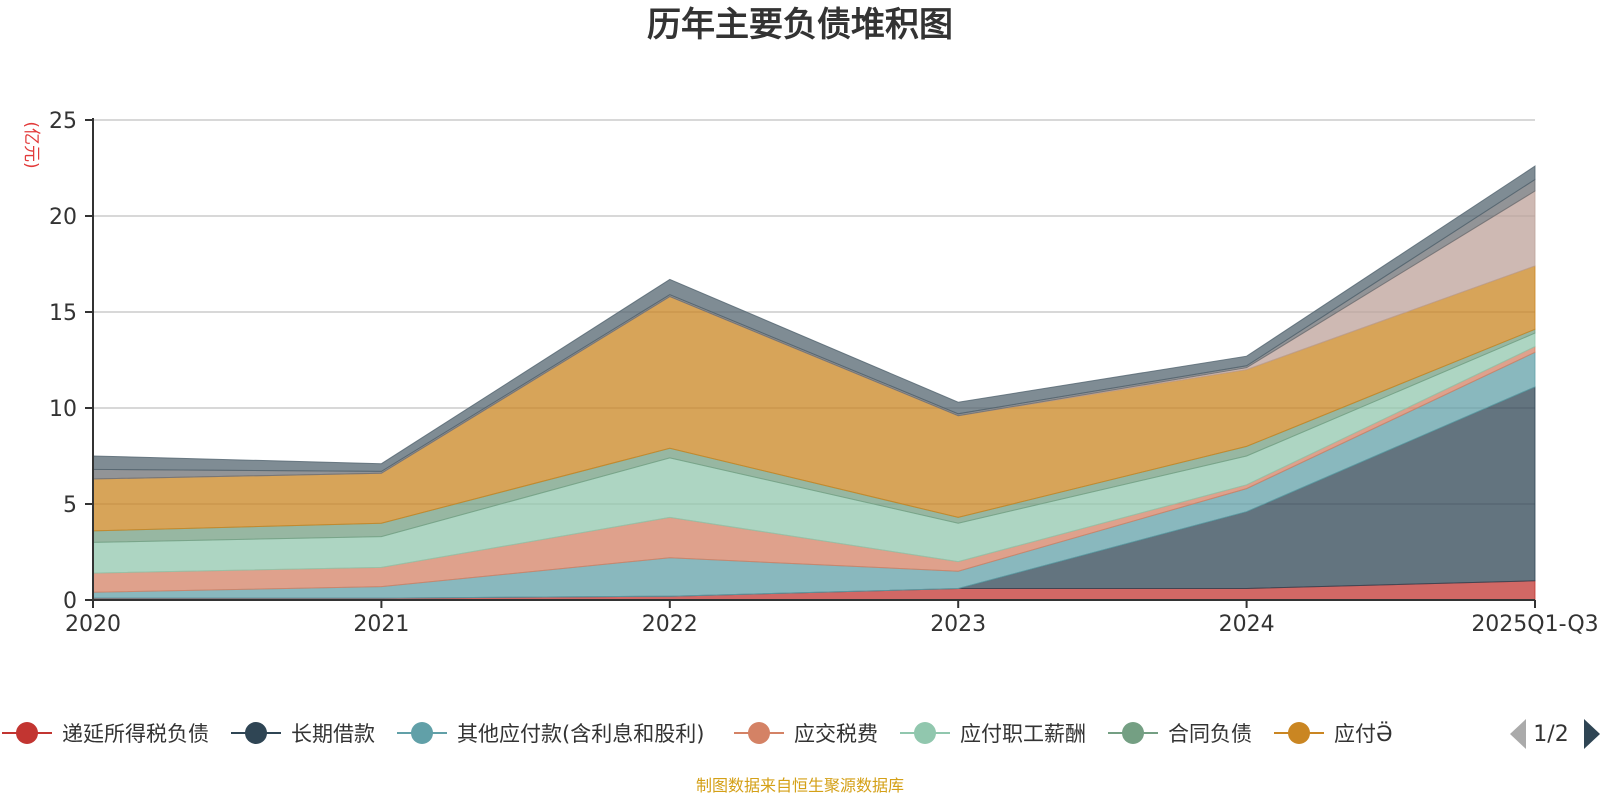 Image resolution: width=1600 pixels, height=800 pixels. What do you see at coordinates (1550, 734) in the screenshot?
I see `legend-page-indicator: 1/2` at bounding box center [1550, 734].